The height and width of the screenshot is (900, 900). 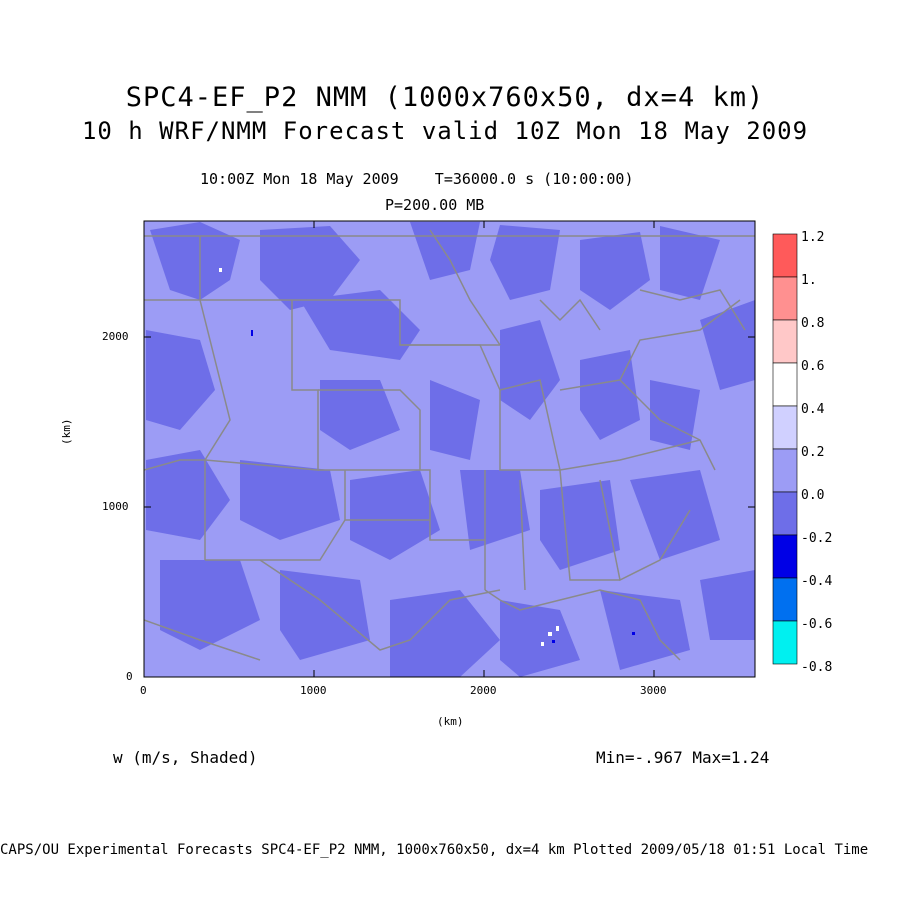 I want to click on pressure-level-label: P=200.00 MB, so click(x=435, y=205).